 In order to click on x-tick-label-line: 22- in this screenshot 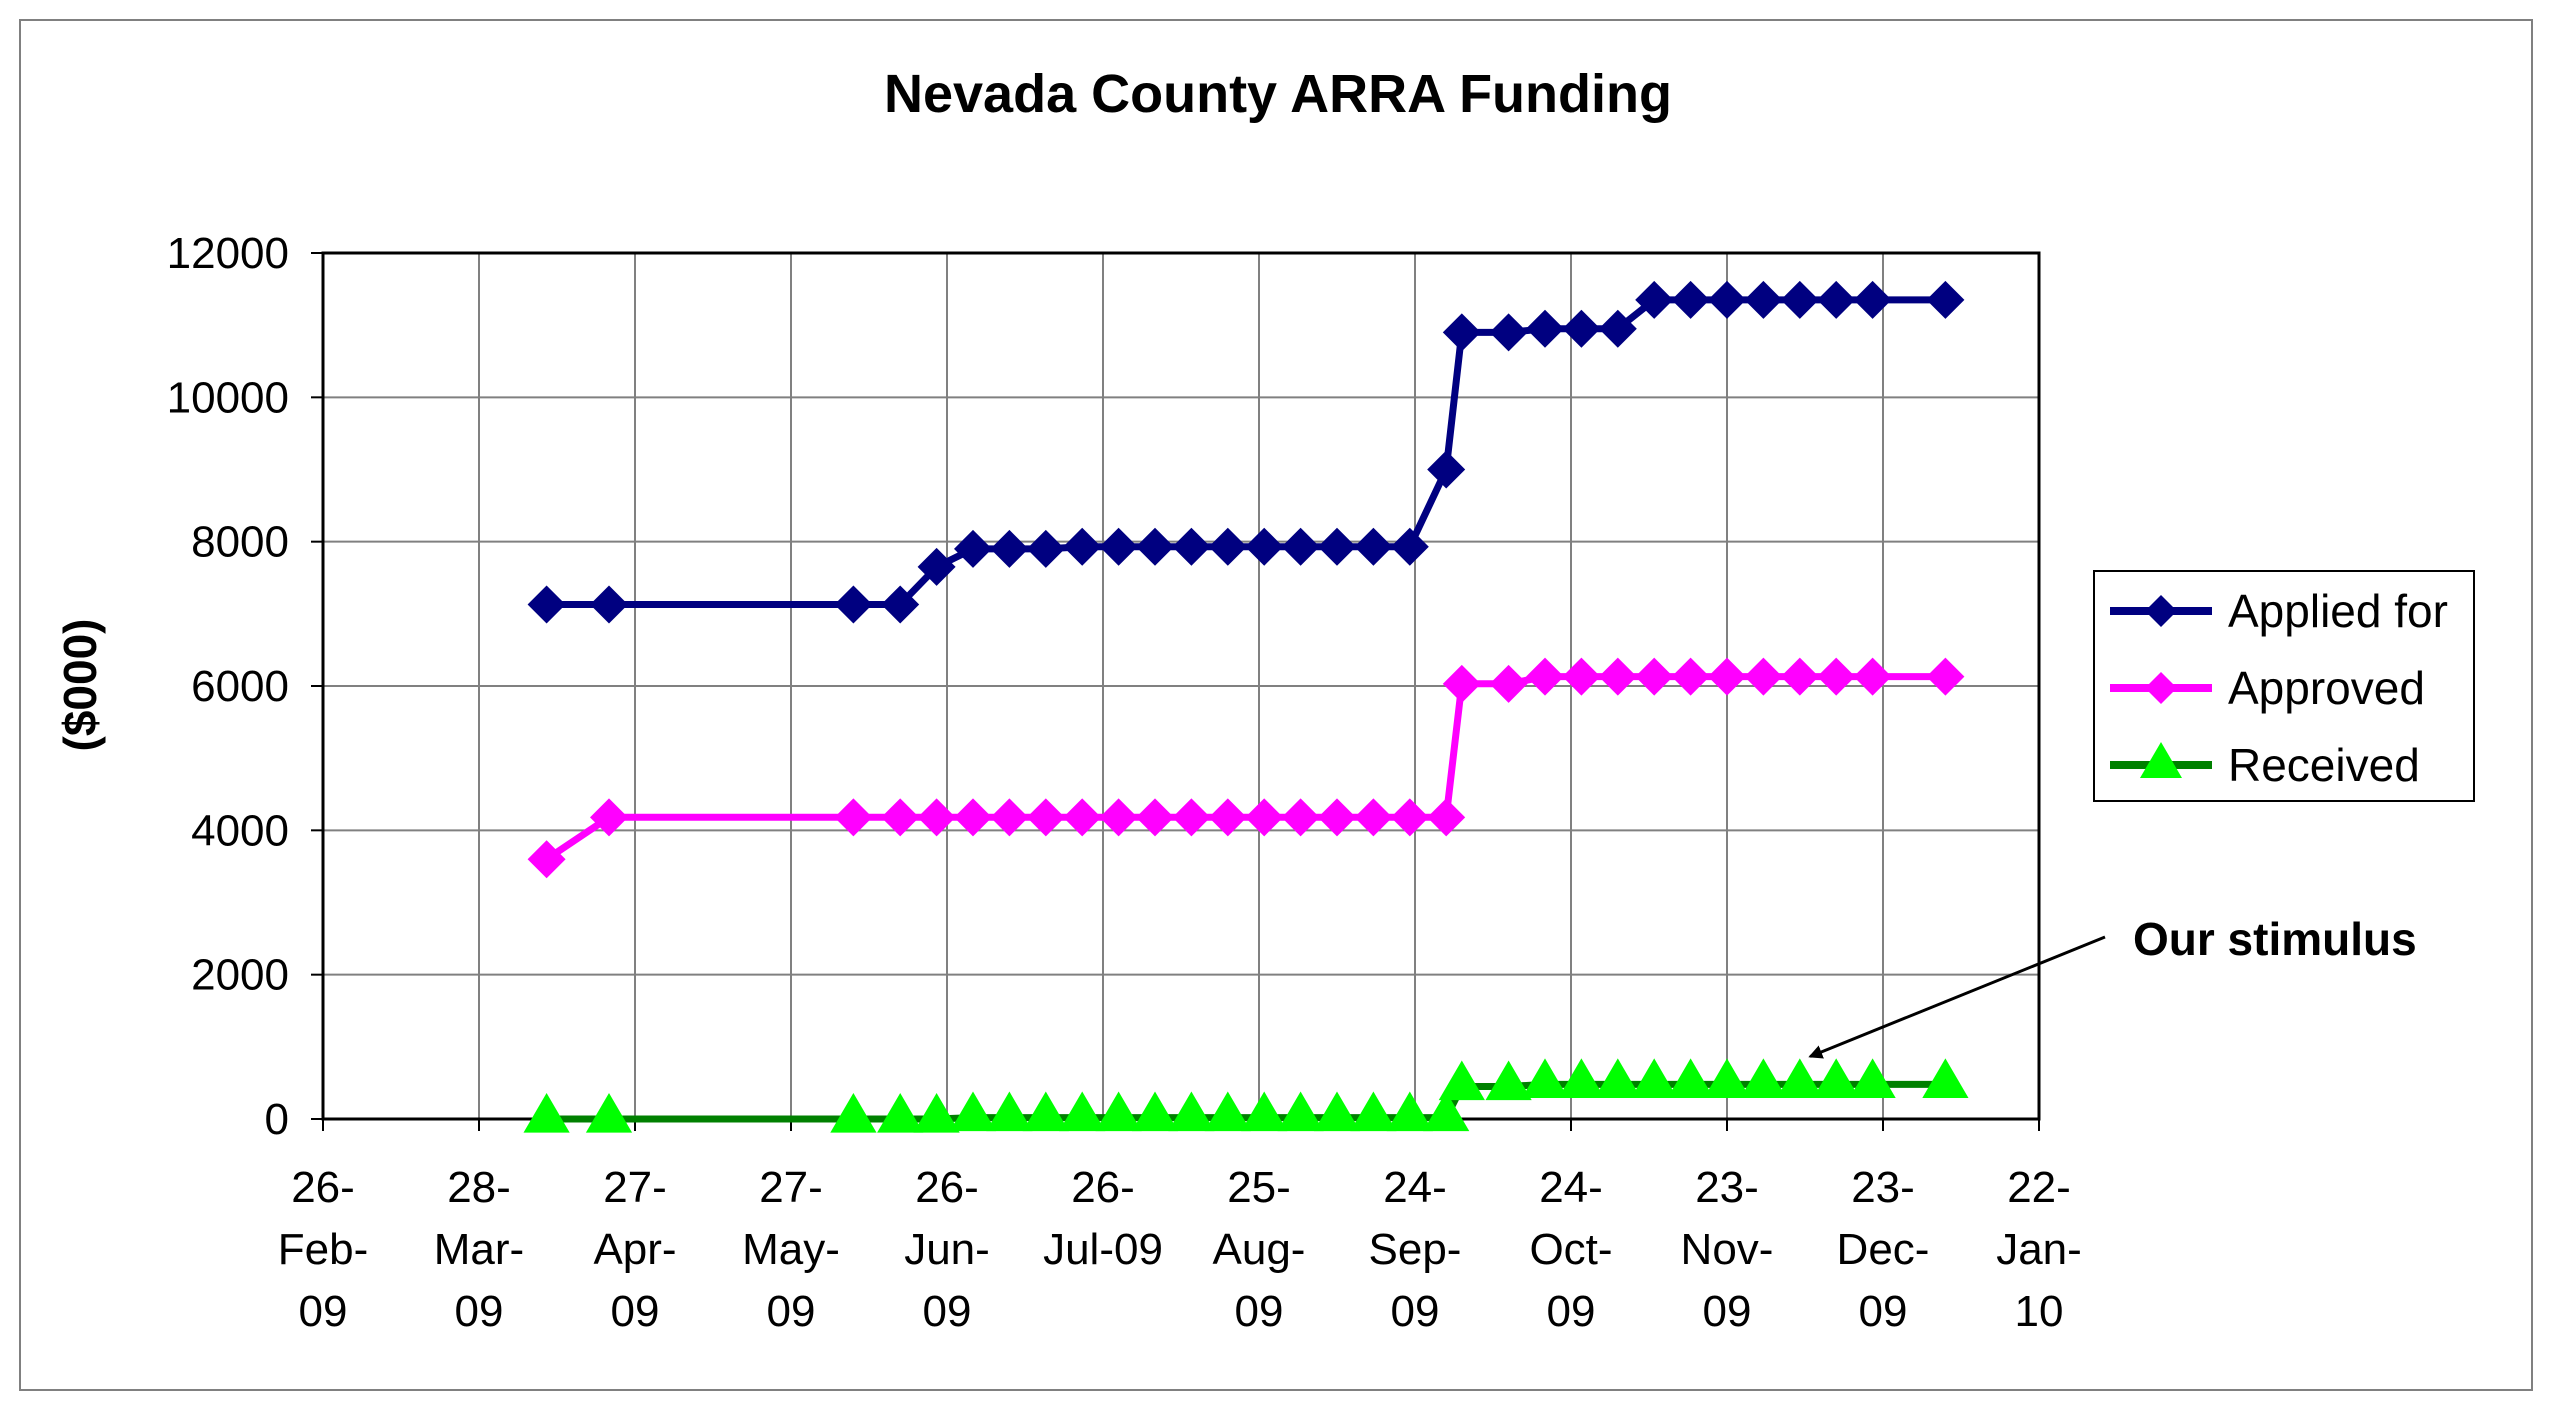, I will do `click(2039, 1187)`.